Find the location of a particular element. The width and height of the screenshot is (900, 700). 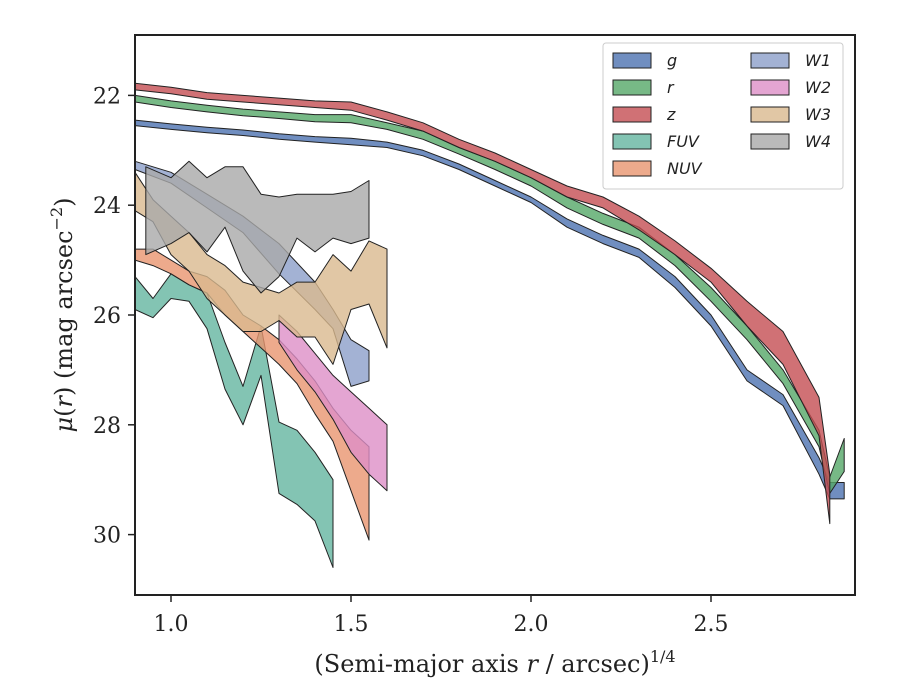

legend-label-g: g is located at coordinates (672, 60).